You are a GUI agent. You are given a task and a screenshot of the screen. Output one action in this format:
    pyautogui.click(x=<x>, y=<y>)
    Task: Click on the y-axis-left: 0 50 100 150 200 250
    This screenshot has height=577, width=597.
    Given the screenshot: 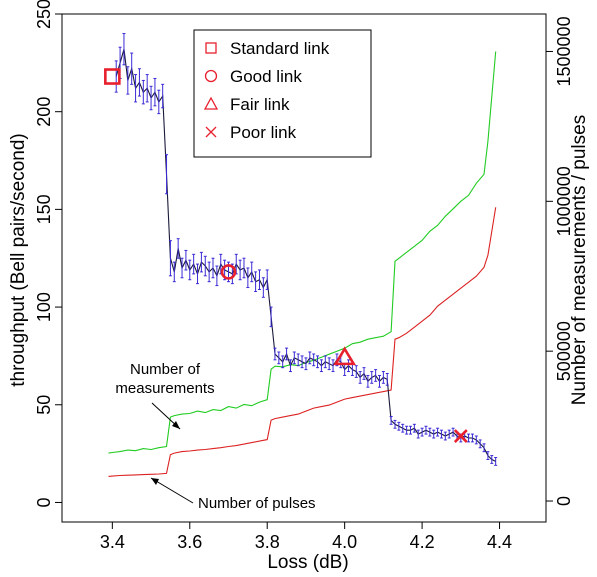 What is the action you would take?
    pyautogui.click(x=48, y=253)
    